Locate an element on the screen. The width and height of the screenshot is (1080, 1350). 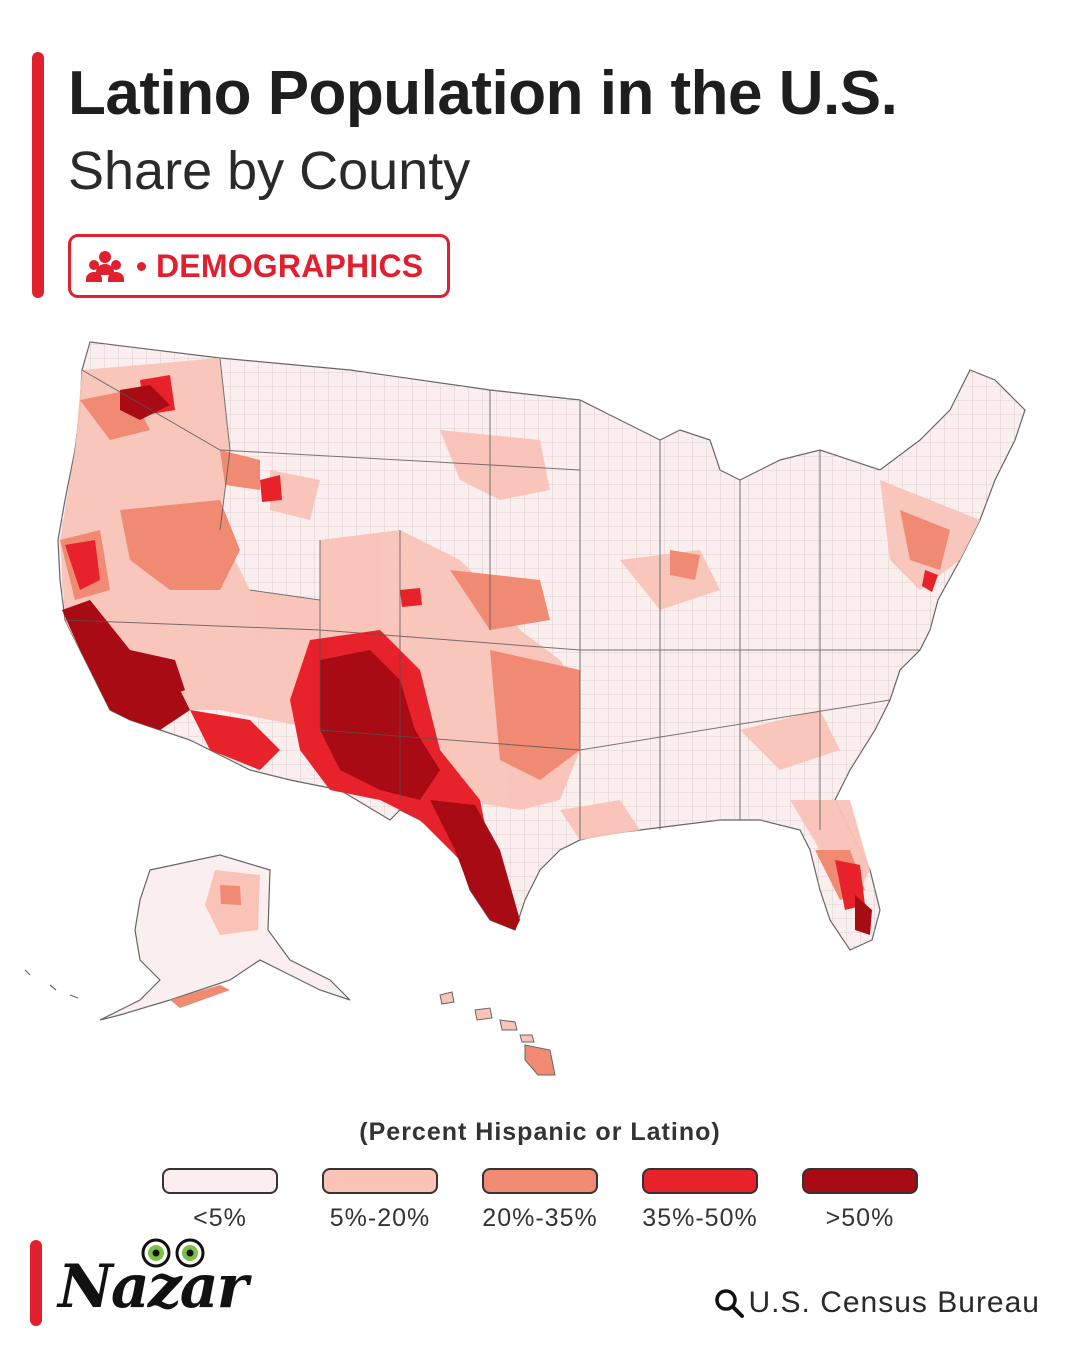
alaska-shape is located at coordinates (225, 937).